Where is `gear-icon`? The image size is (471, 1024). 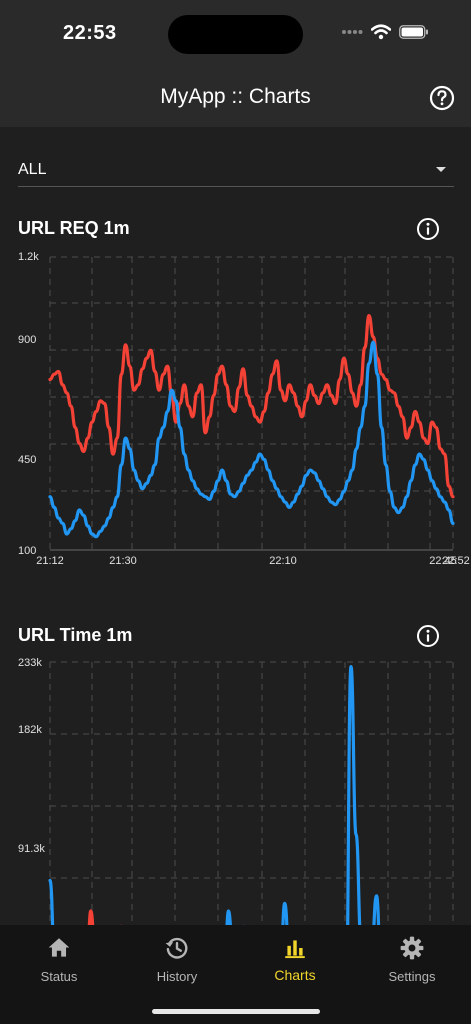
gear-icon is located at coordinates (412, 948).